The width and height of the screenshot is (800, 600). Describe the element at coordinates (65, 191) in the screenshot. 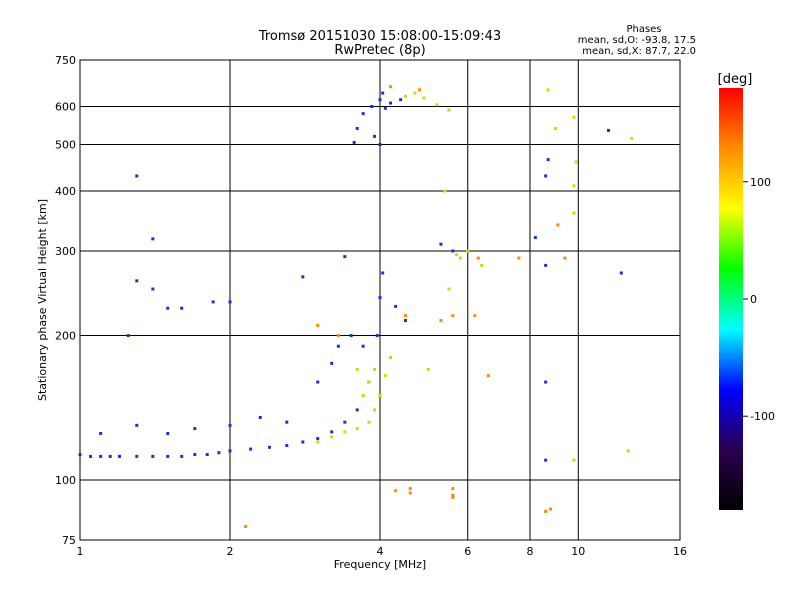

I see `y-tick-label: 400` at that location.